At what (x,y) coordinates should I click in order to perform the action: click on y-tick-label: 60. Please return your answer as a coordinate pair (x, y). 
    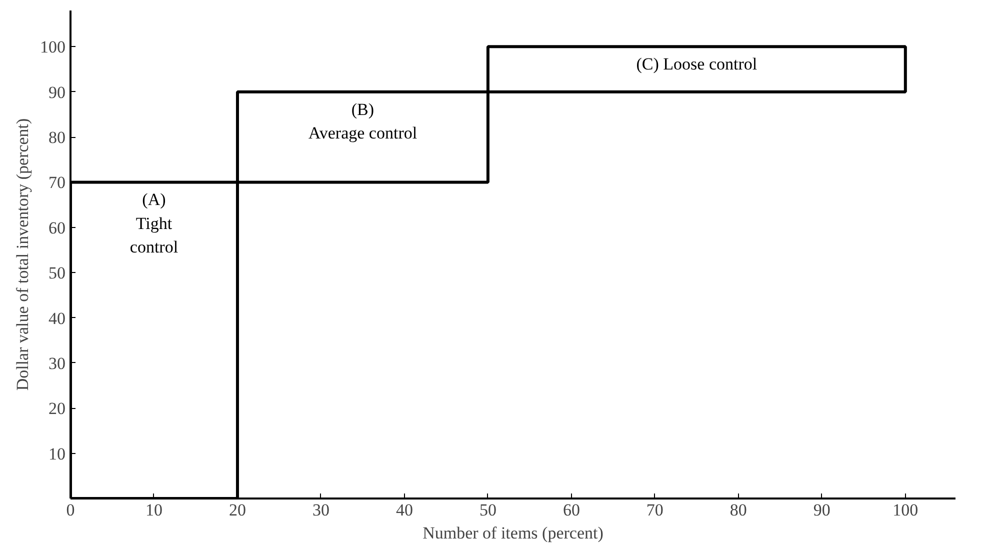
    Looking at the image, I should click on (57, 228).